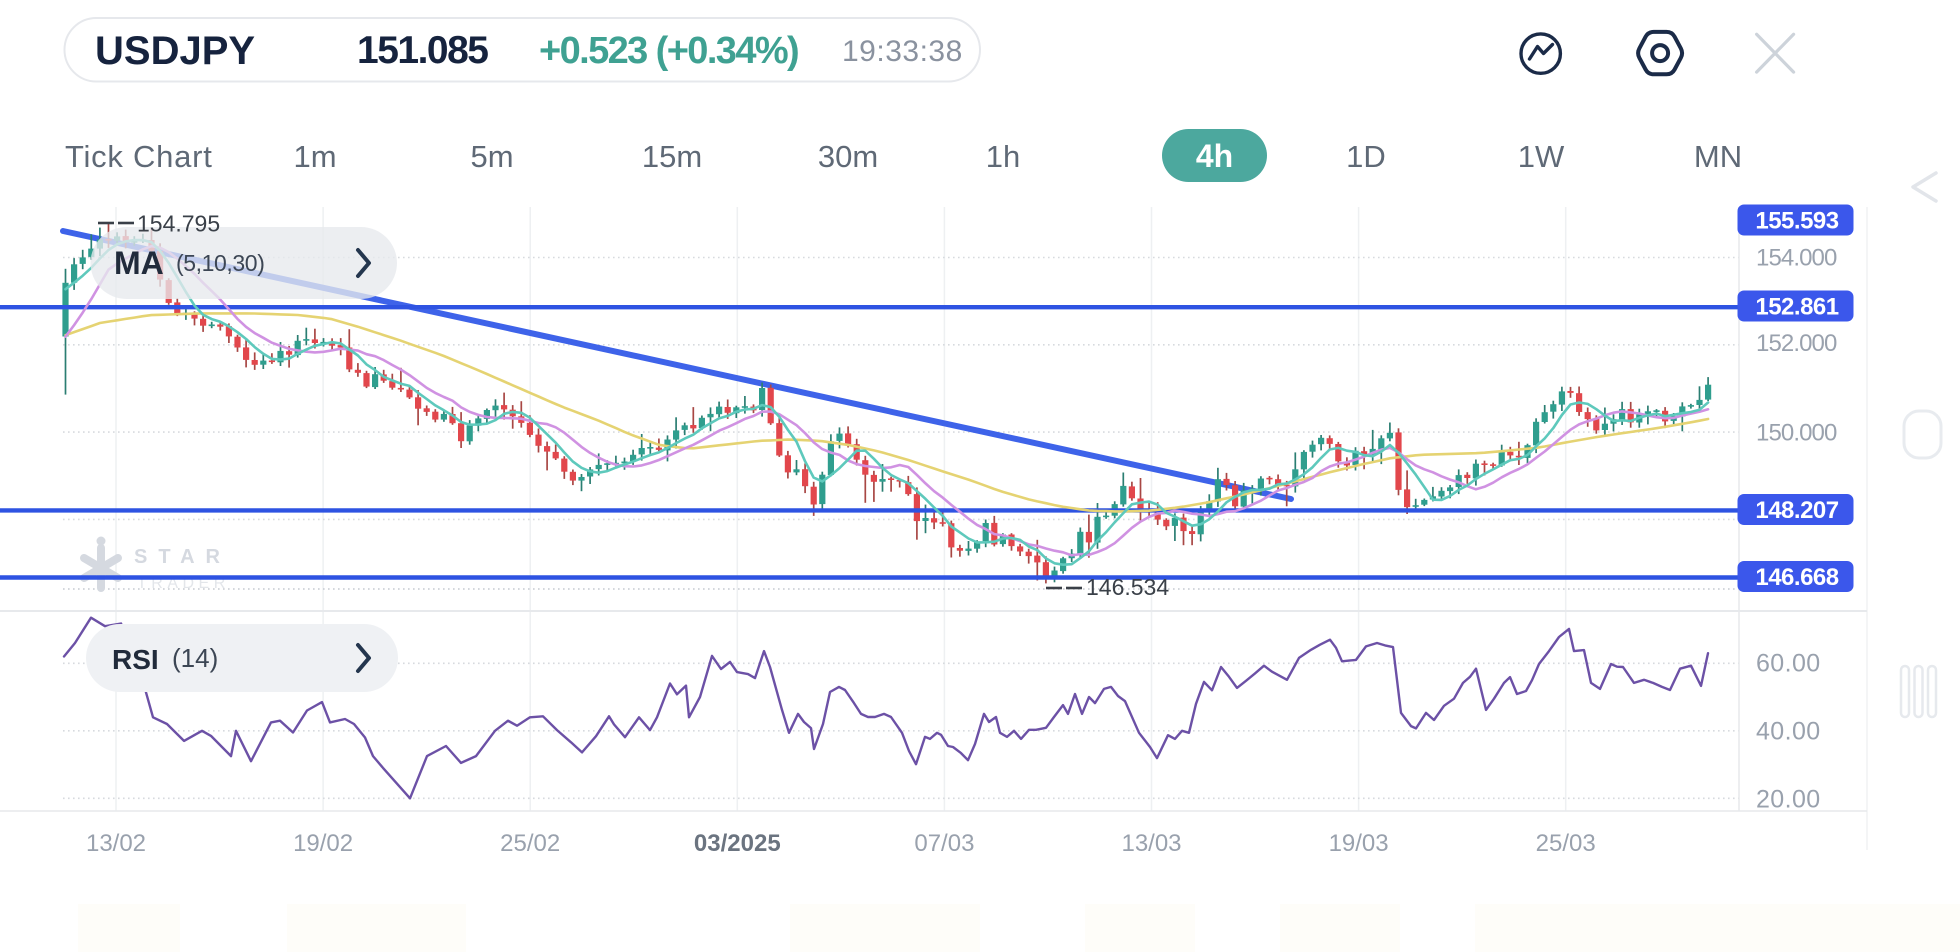  What do you see at coordinates (944, 843) in the screenshot?
I see `svg-text: 07/03` at bounding box center [944, 843].